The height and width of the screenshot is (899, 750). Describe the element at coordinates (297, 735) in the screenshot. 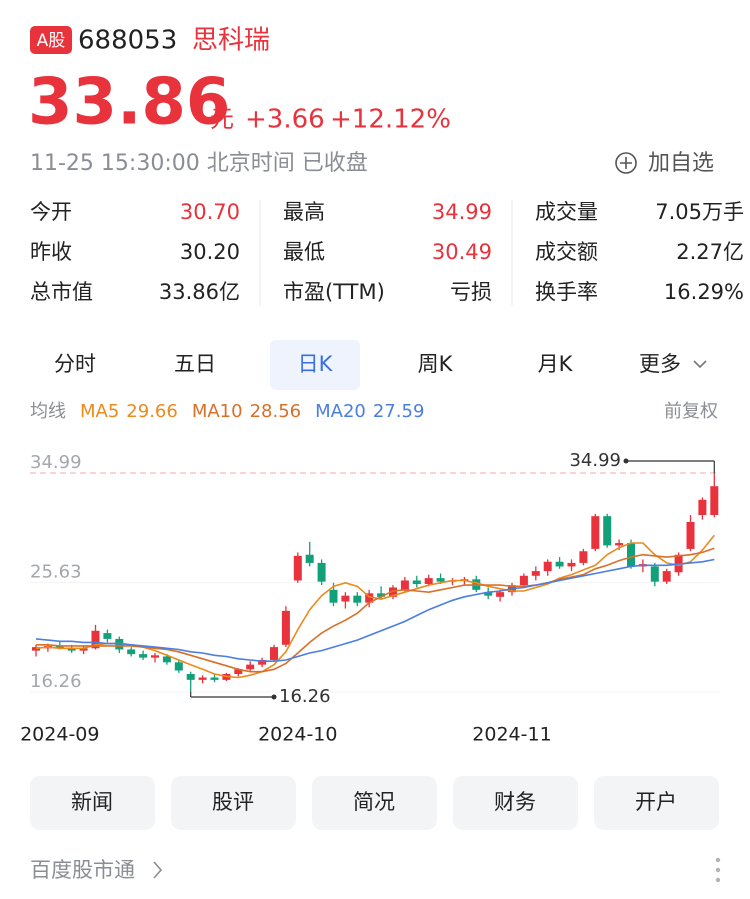

I see `x-tick-label: 2024-10` at that location.